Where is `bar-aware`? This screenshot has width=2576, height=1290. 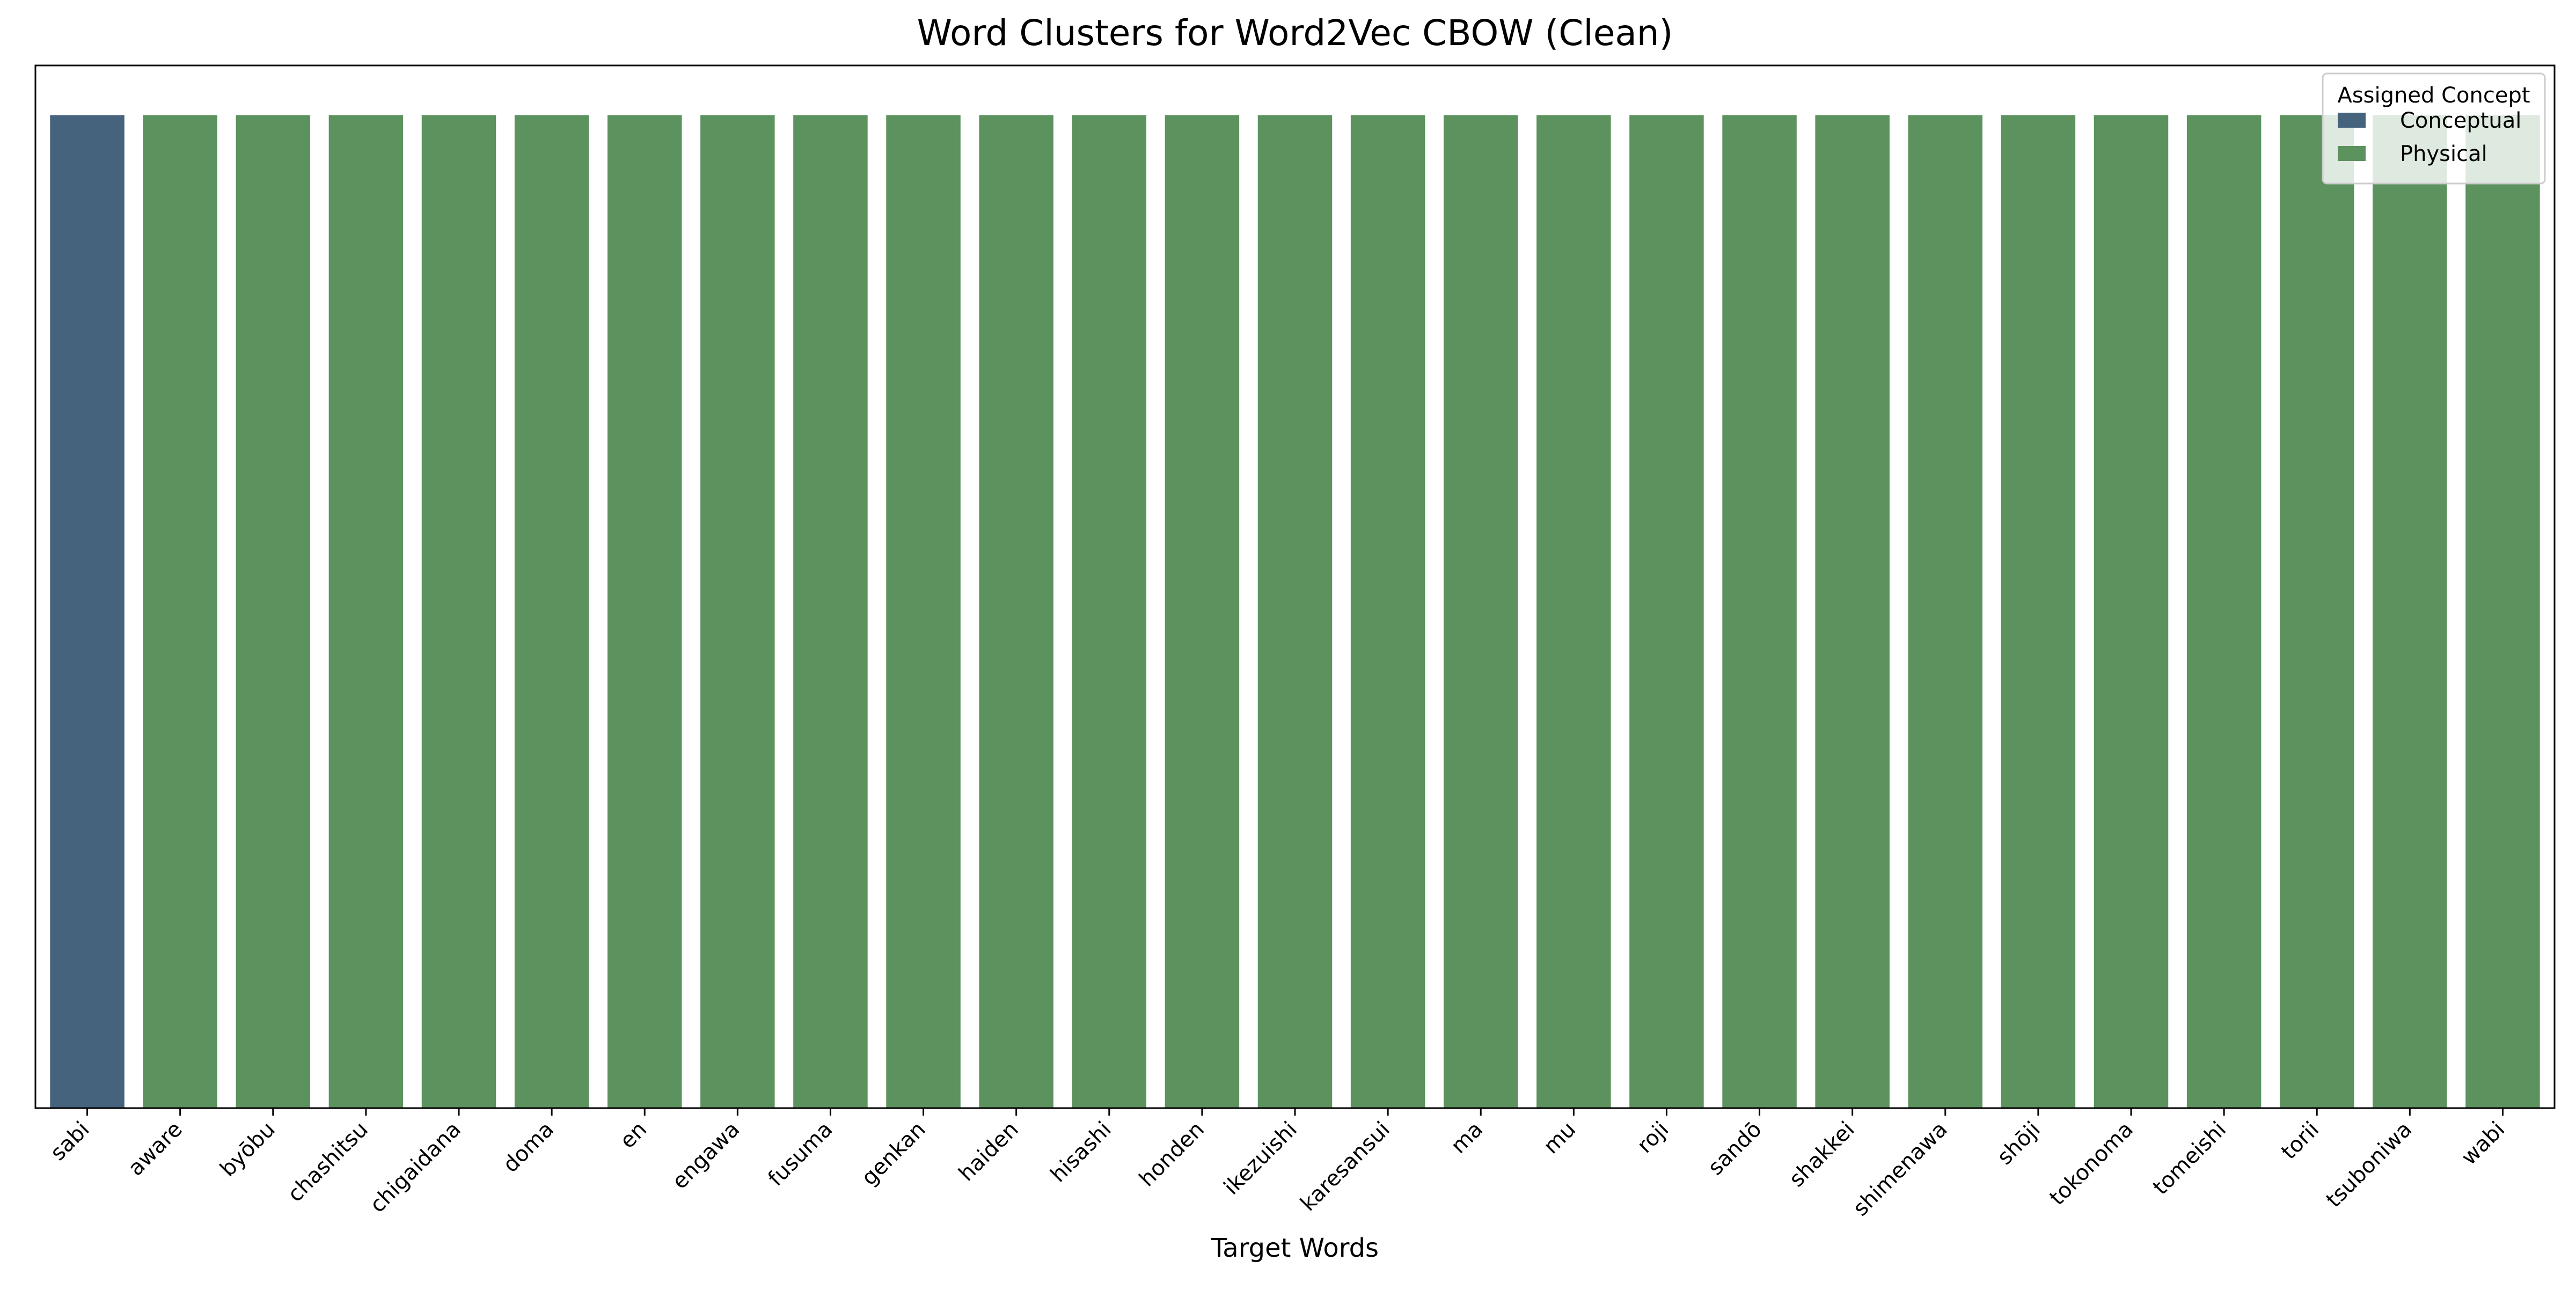 bar-aware is located at coordinates (180, 611).